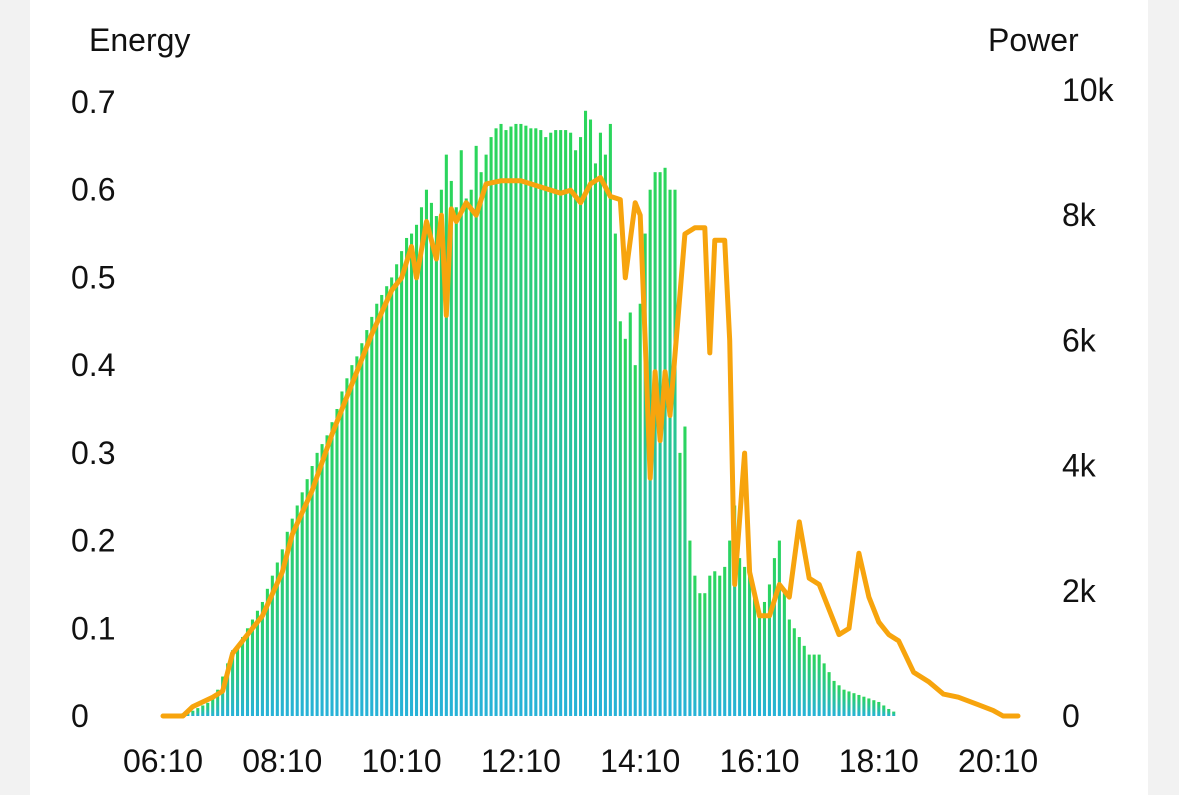  Describe the element at coordinates (93, 541) in the screenshot. I see `left-tick-label: 0.2` at that location.